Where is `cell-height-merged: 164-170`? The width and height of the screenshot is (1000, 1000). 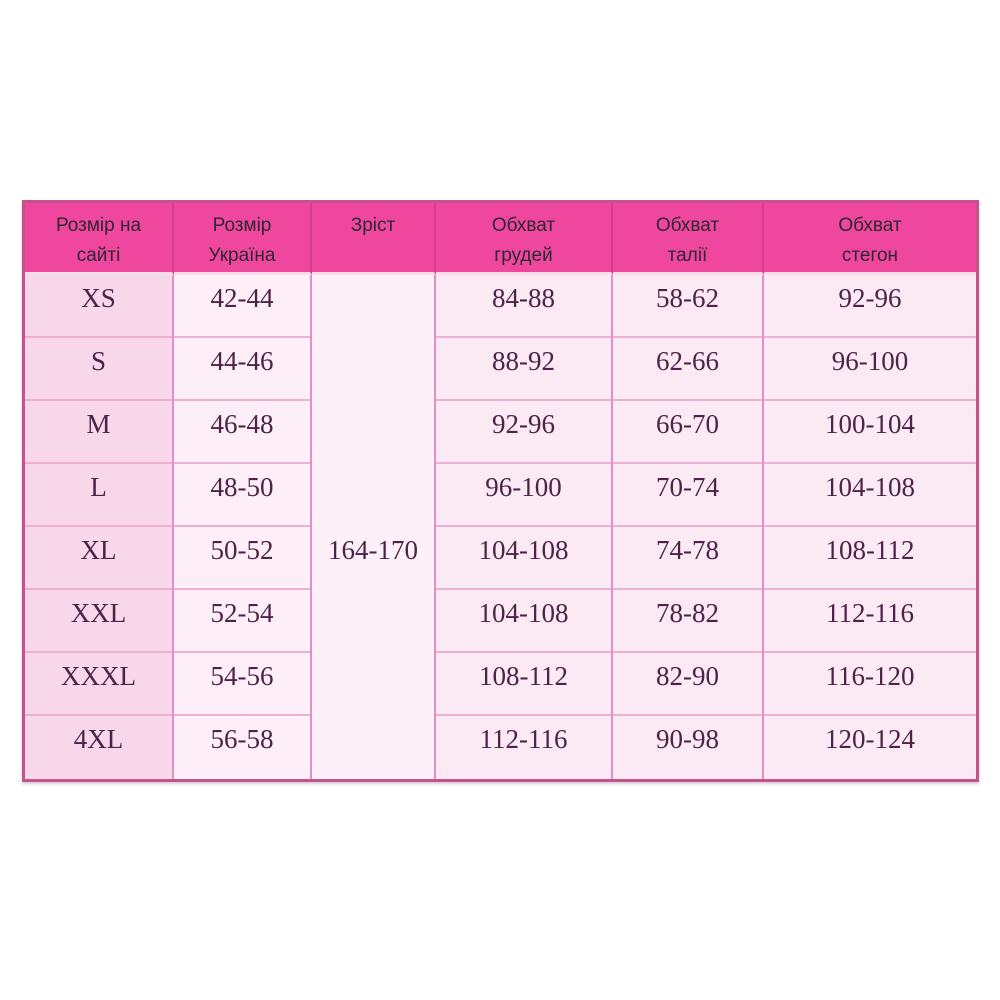
cell-height-merged: 164-170 is located at coordinates (373, 527).